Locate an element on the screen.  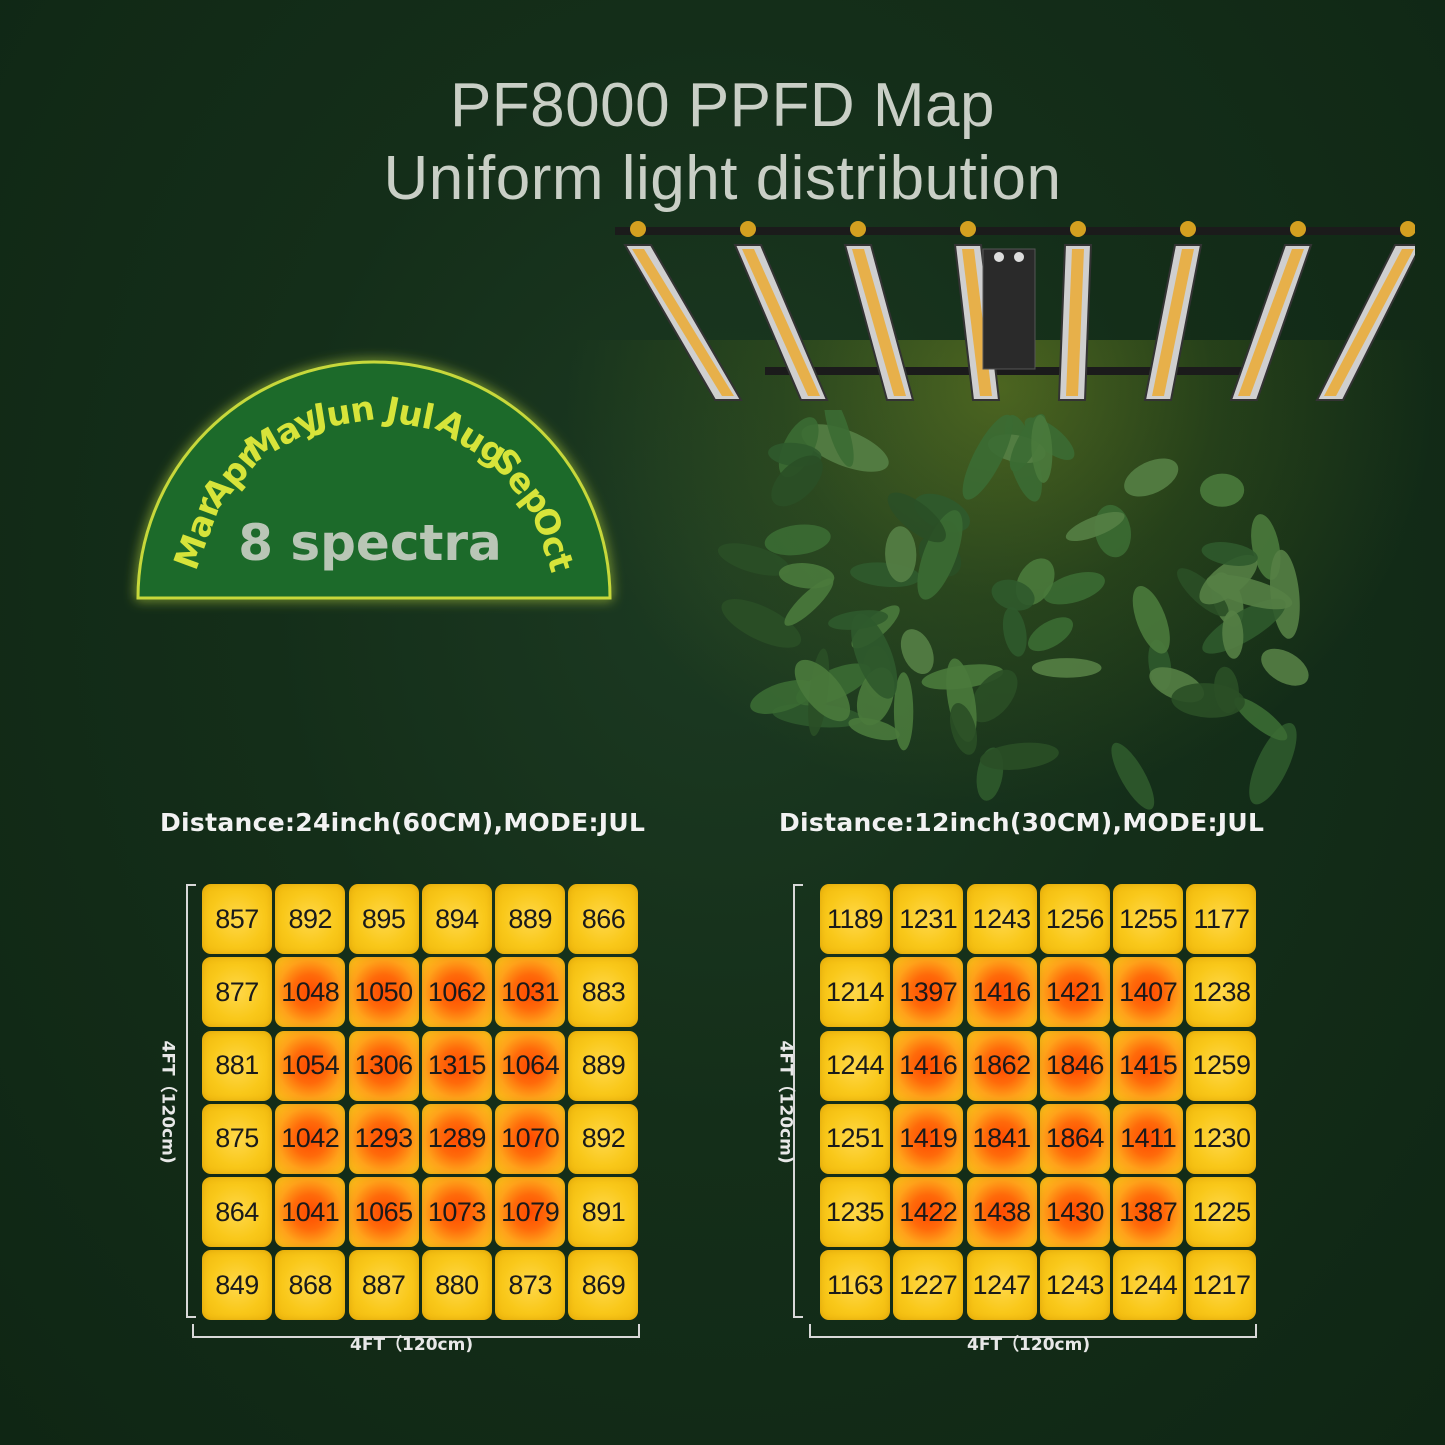
ppfd-cell: 1079 is located at coordinates (530, 1212).